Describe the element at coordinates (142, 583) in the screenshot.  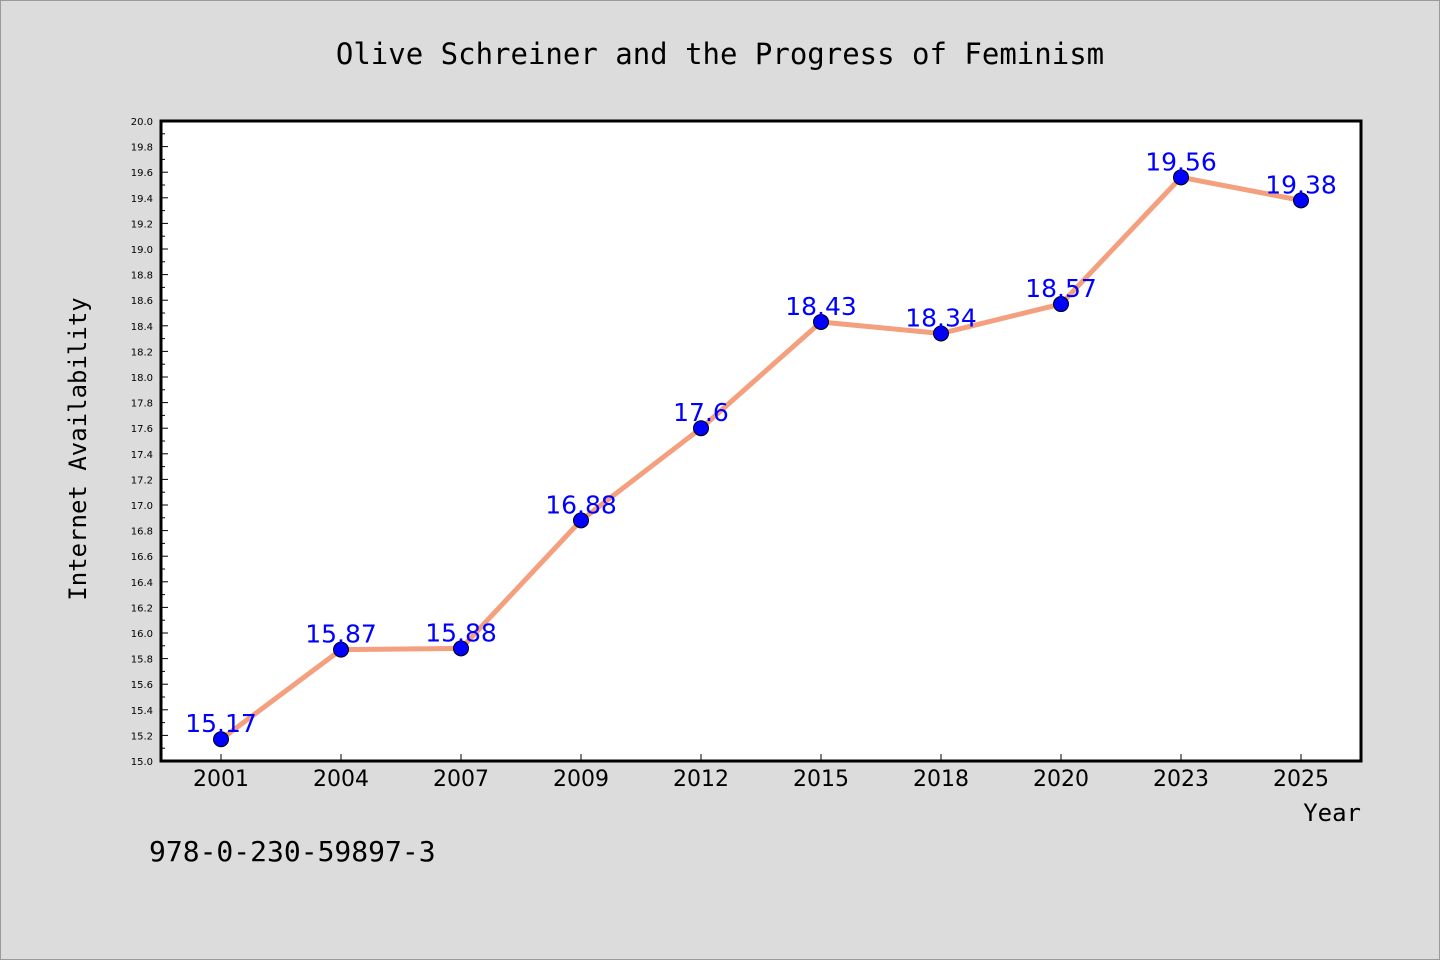
I see `y-tick-label: 16.4` at that location.